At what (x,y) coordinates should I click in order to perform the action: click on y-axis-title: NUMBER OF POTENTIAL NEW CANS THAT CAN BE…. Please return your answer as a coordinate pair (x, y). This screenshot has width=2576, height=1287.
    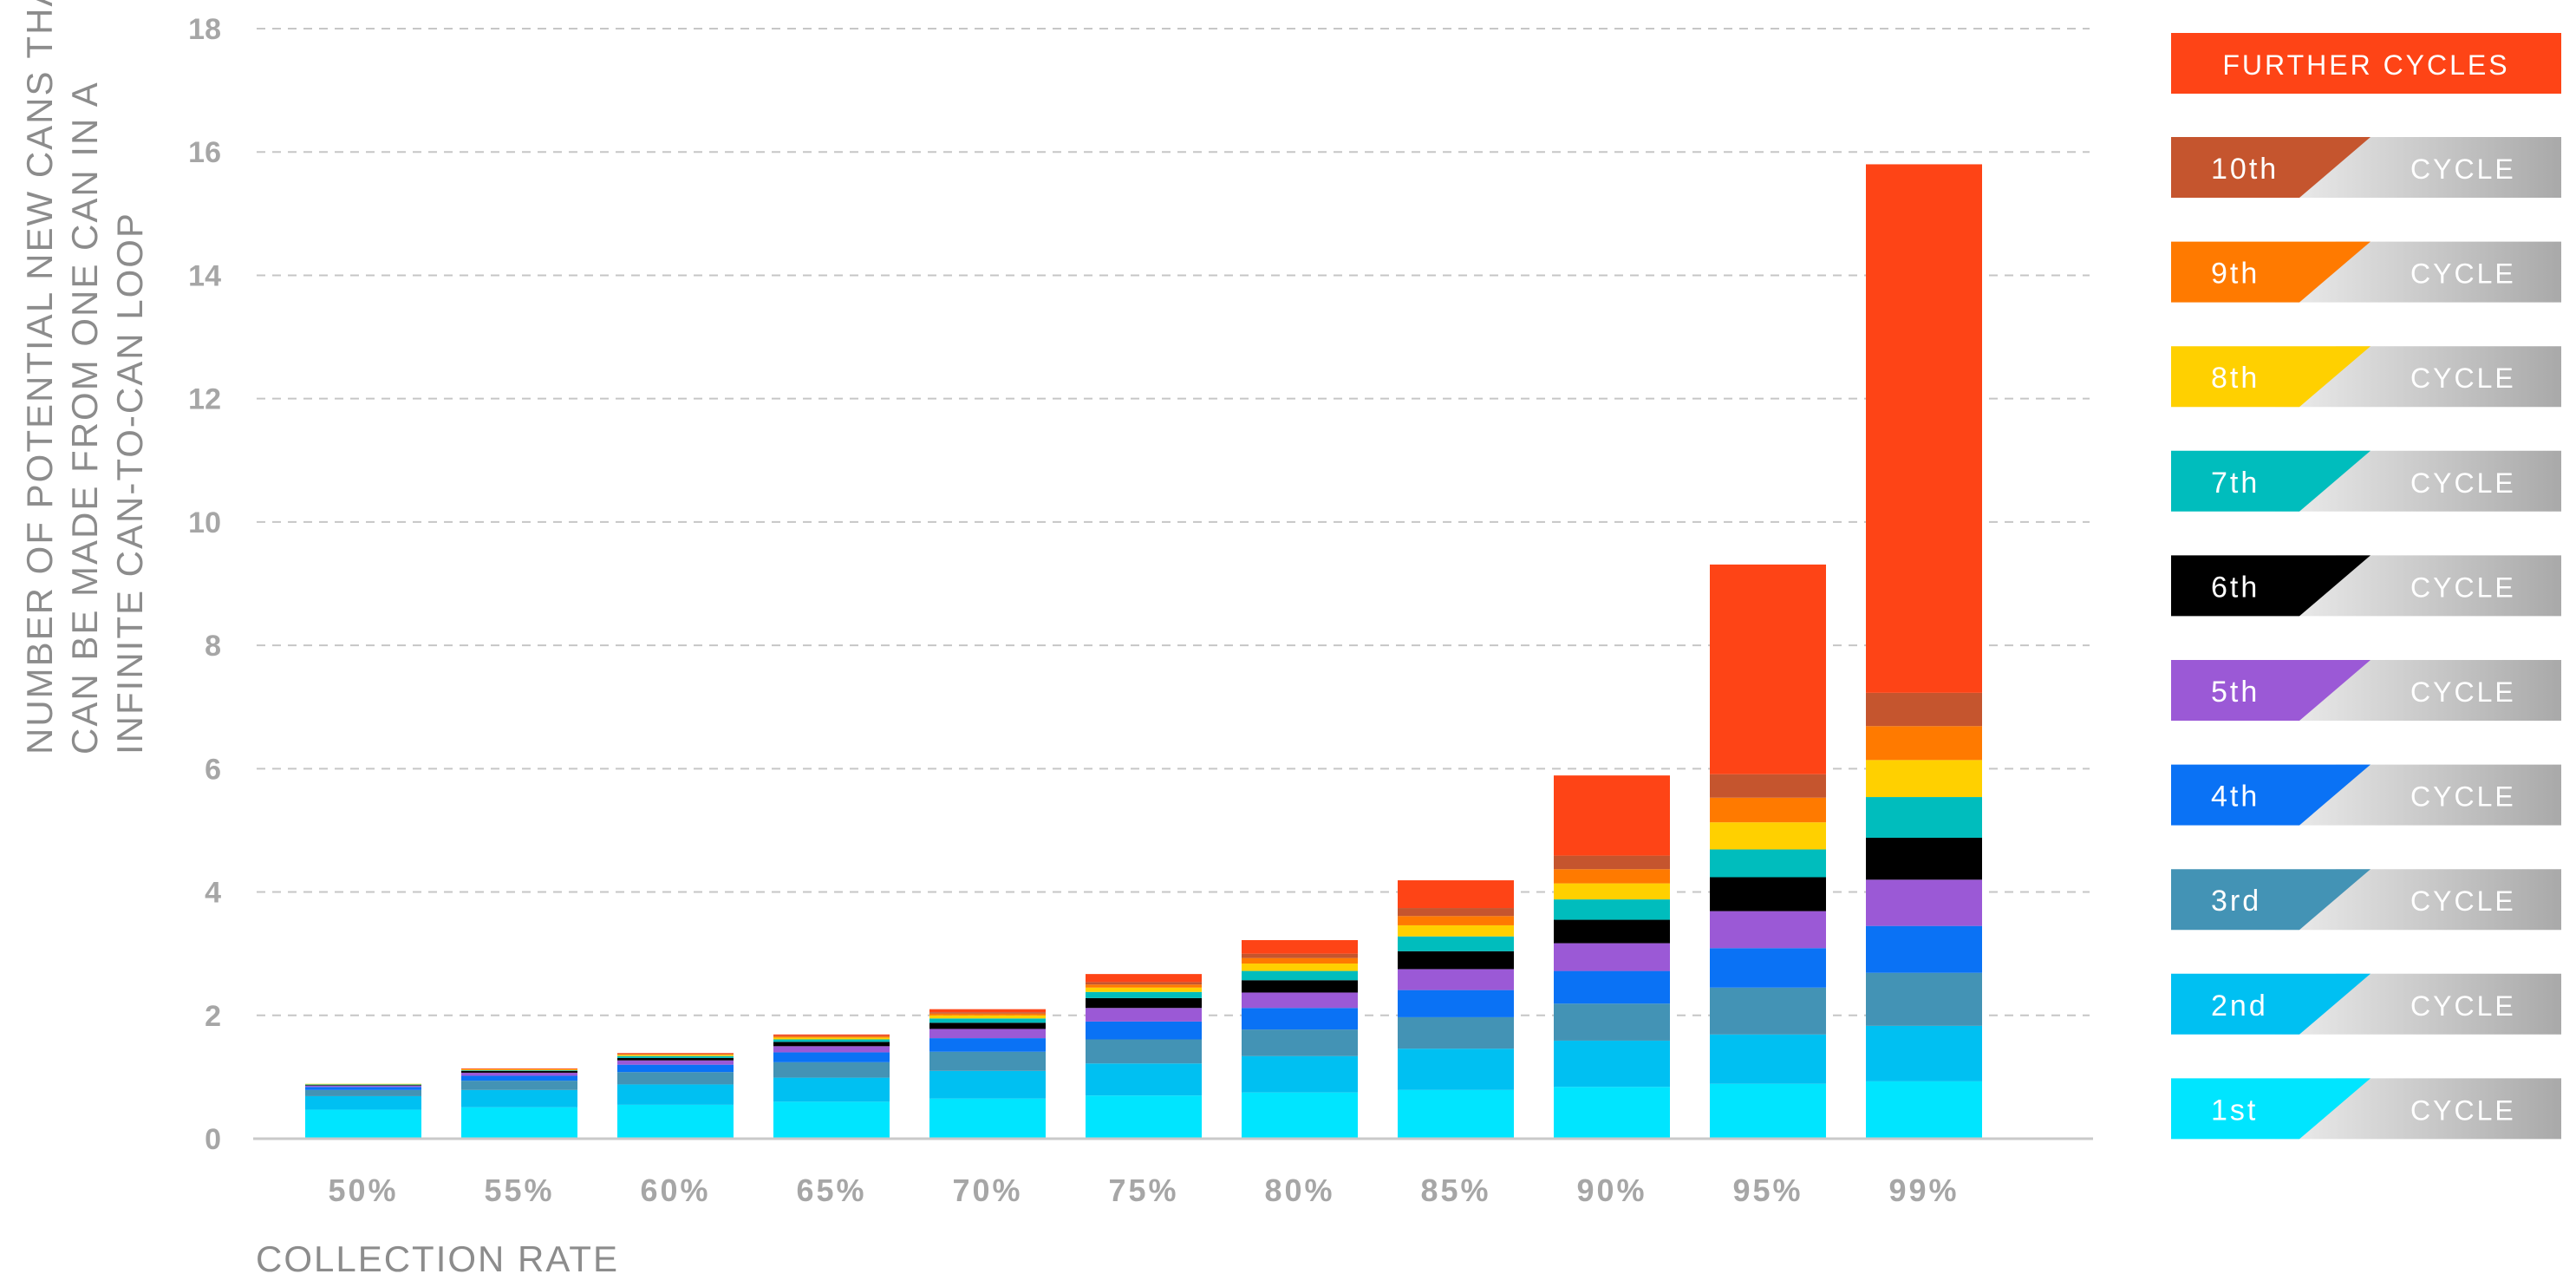
    Looking at the image, I should click on (85, 377).